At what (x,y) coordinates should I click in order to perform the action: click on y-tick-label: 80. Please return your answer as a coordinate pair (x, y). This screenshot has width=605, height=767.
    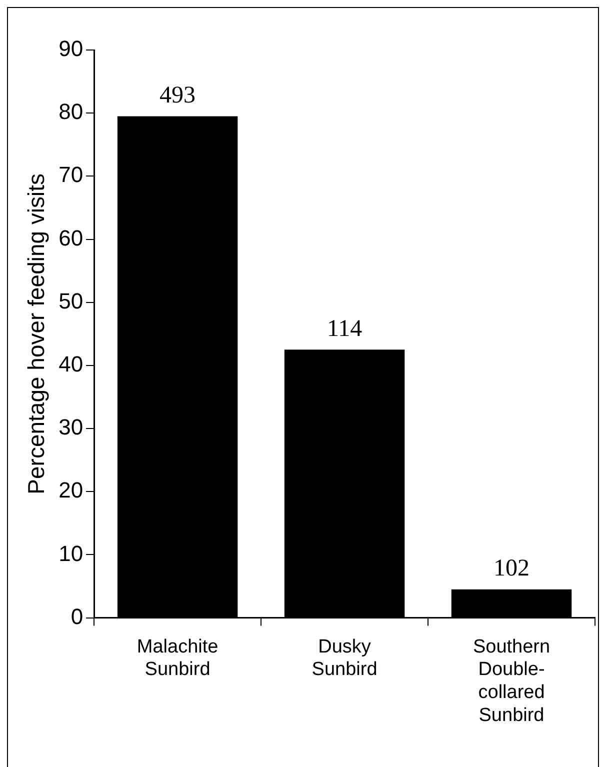
    Looking at the image, I should click on (71, 111).